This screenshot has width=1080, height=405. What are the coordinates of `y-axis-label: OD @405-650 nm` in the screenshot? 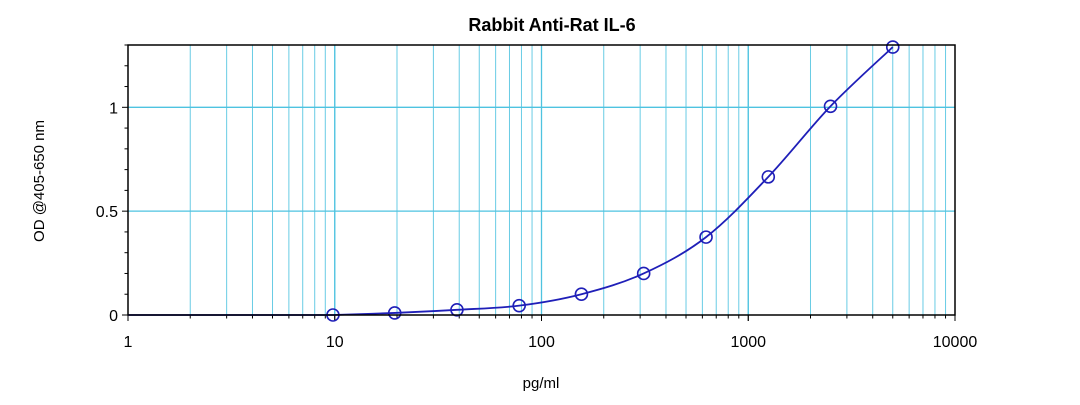 It's located at (39, 181).